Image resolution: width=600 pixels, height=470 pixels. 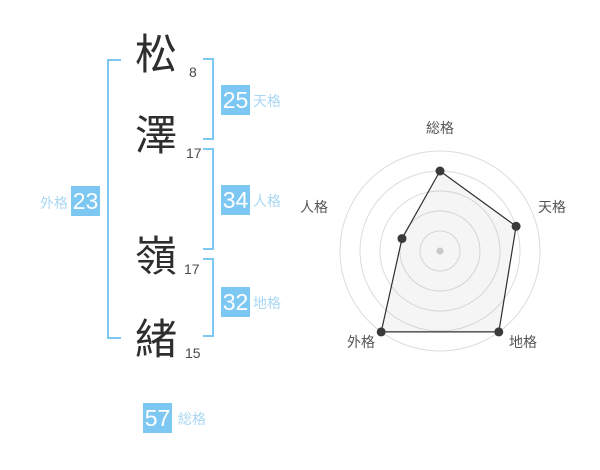 What do you see at coordinates (208, 297) in the screenshot?
I see `chikaku-bracket` at bounding box center [208, 297].